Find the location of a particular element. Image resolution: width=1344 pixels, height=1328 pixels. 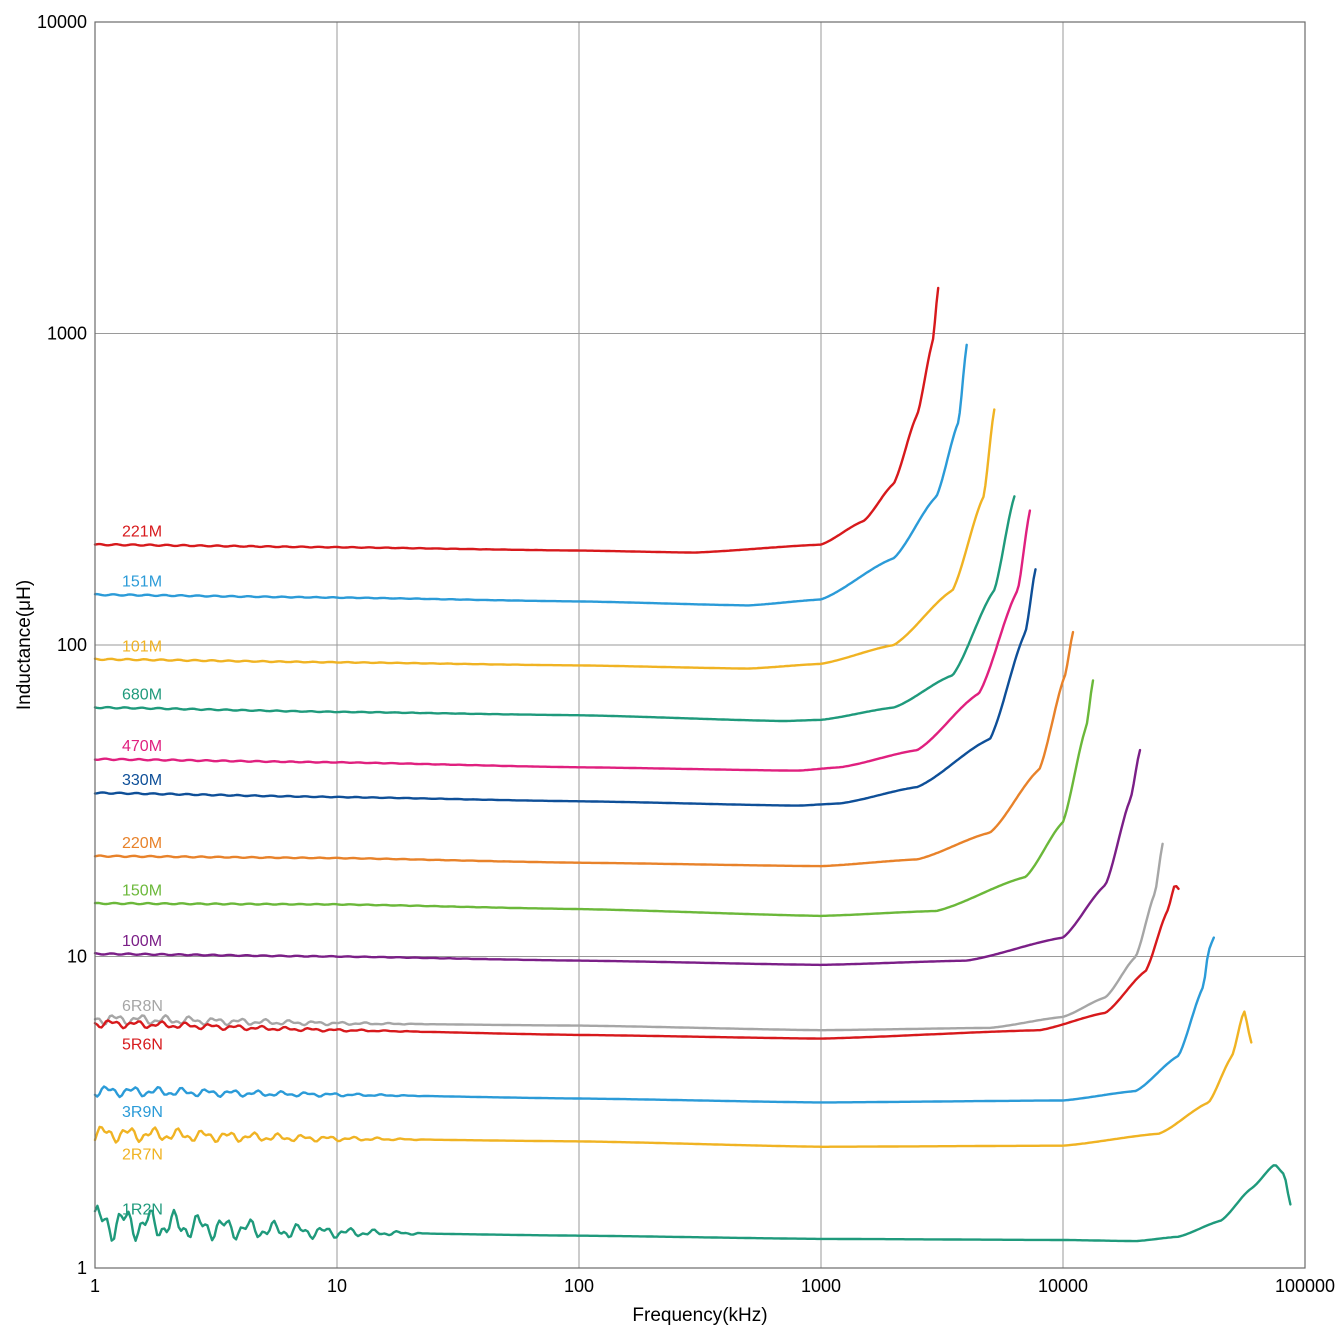

y-tick-label: 10000 is located at coordinates (62, 22).